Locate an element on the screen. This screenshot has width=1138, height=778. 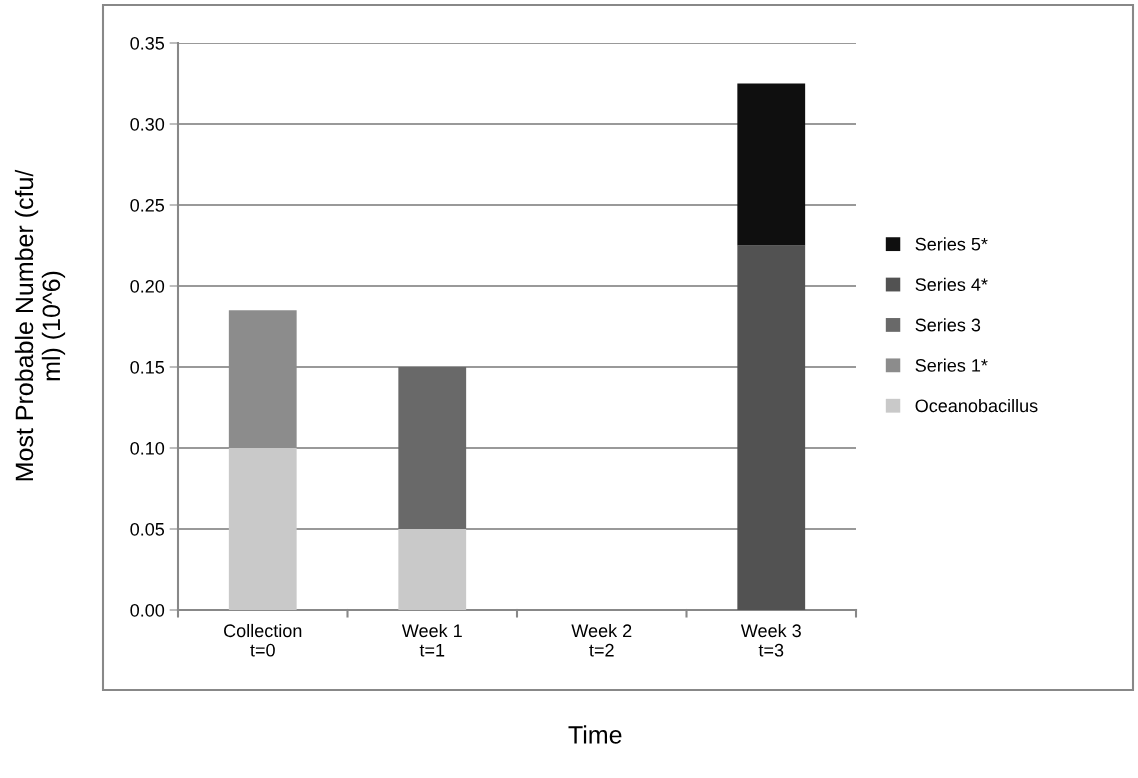
legend-label: Oceanobacillus is located at coordinates (976, 405).